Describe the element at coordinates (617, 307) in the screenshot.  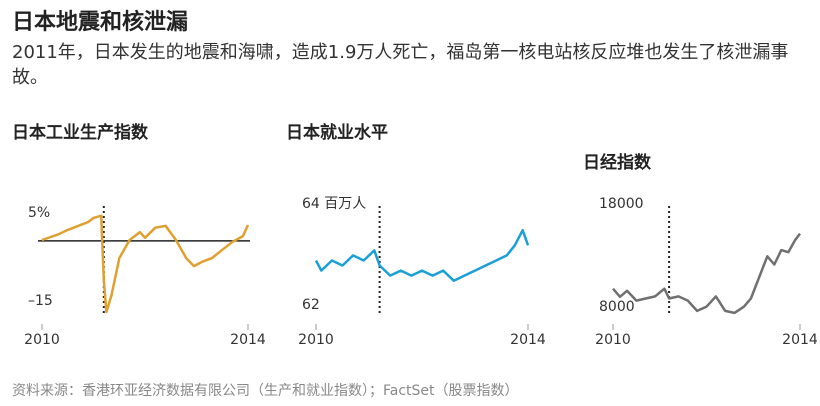
I see `y-tick-label: 8000` at that location.